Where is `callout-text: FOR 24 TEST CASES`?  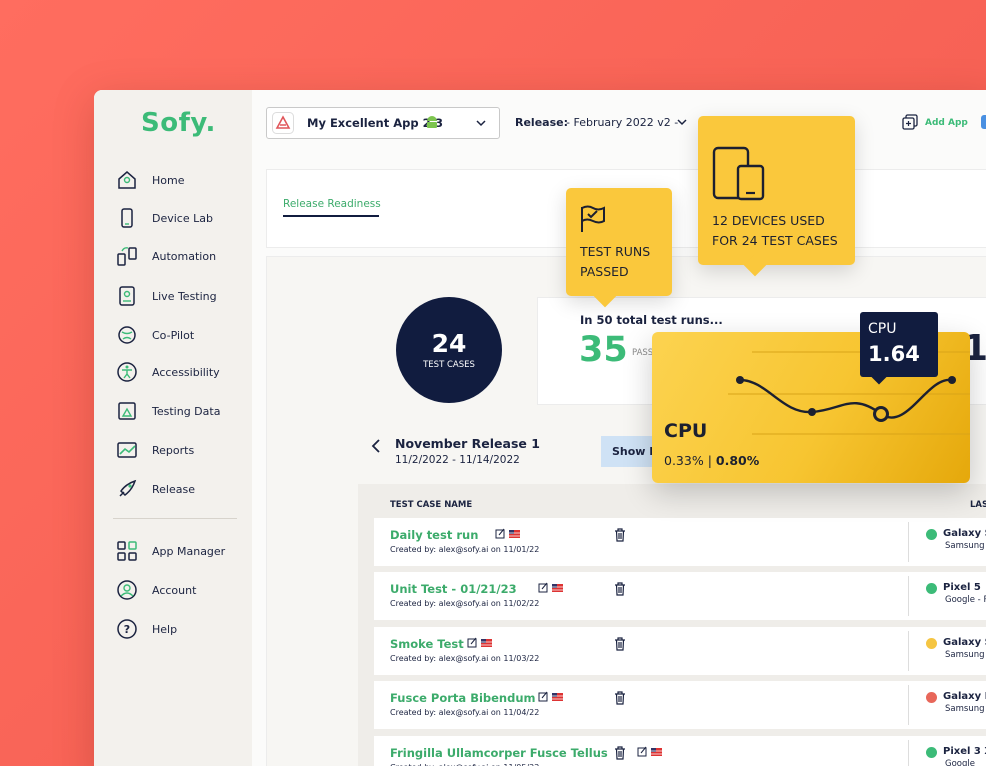
callout-text: FOR 24 TEST CASES is located at coordinates (775, 240).